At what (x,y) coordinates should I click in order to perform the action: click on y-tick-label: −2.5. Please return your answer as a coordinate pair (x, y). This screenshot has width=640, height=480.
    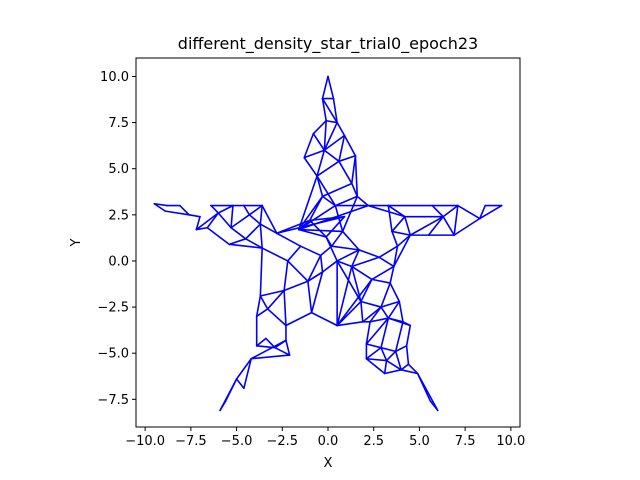
    Looking at the image, I should click on (113, 308).